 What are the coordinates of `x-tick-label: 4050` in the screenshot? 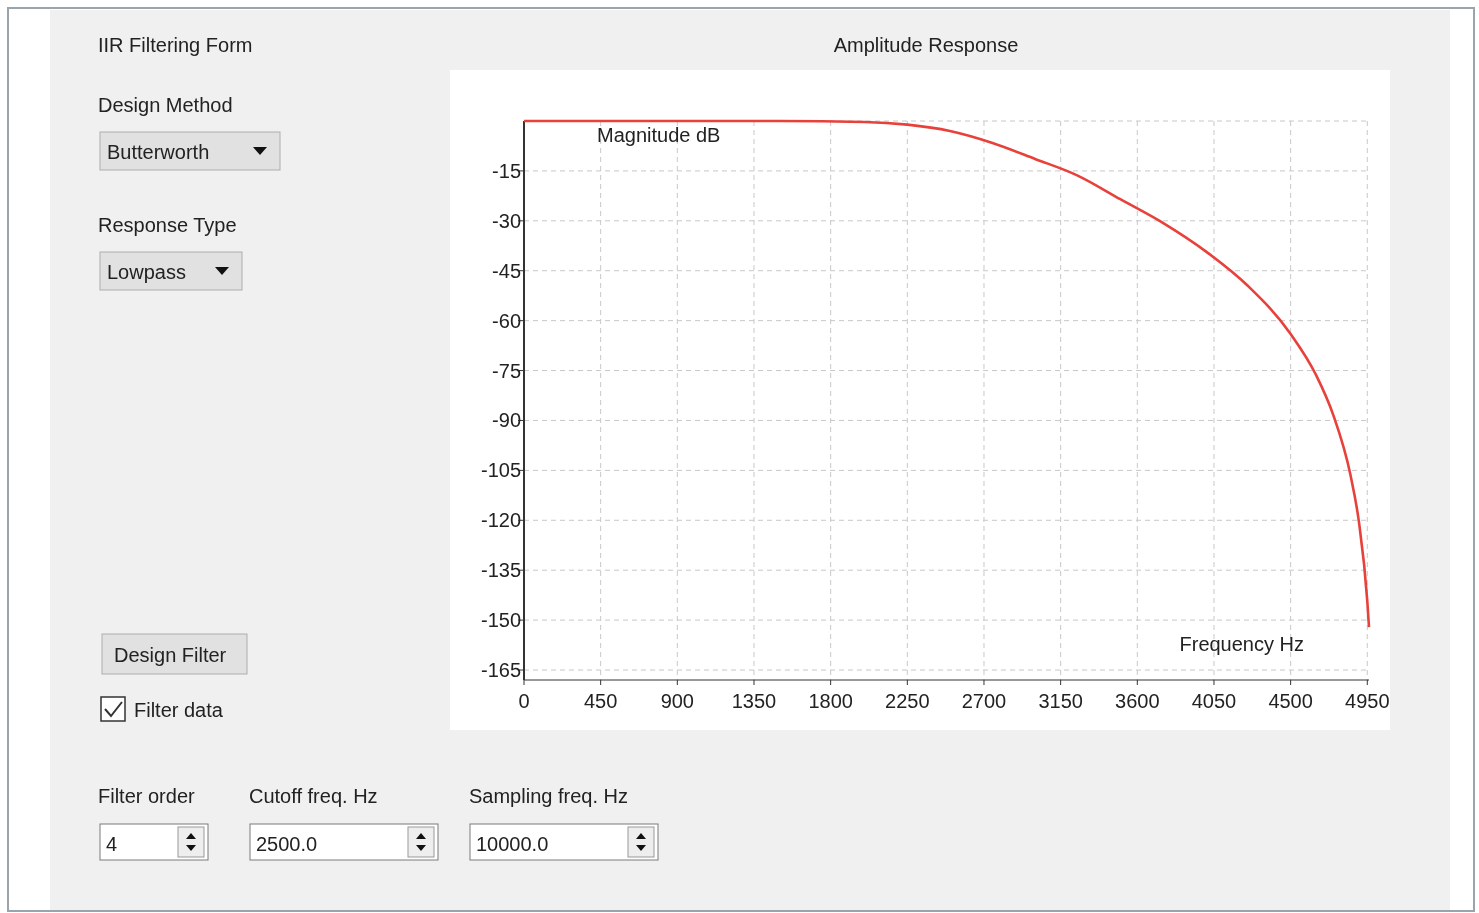 It's located at (1214, 701).